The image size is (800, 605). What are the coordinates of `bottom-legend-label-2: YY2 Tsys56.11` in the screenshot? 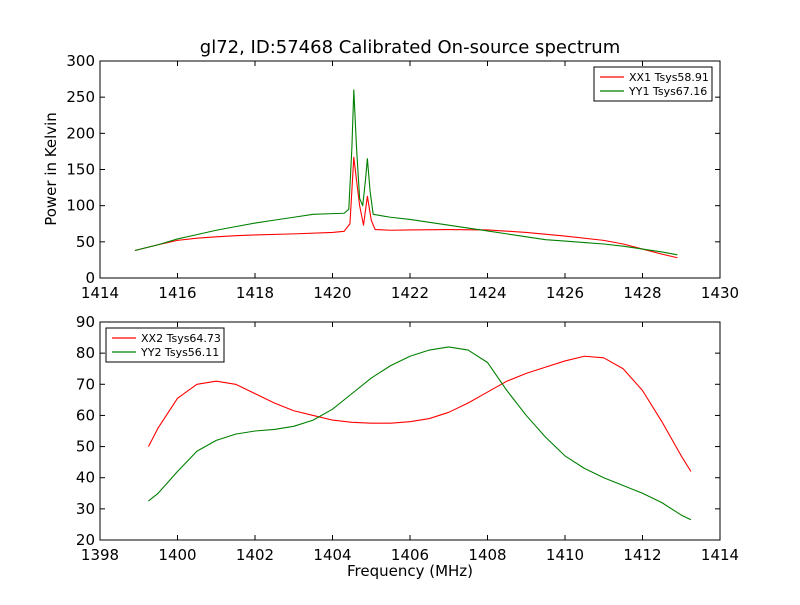 It's located at (179, 352).